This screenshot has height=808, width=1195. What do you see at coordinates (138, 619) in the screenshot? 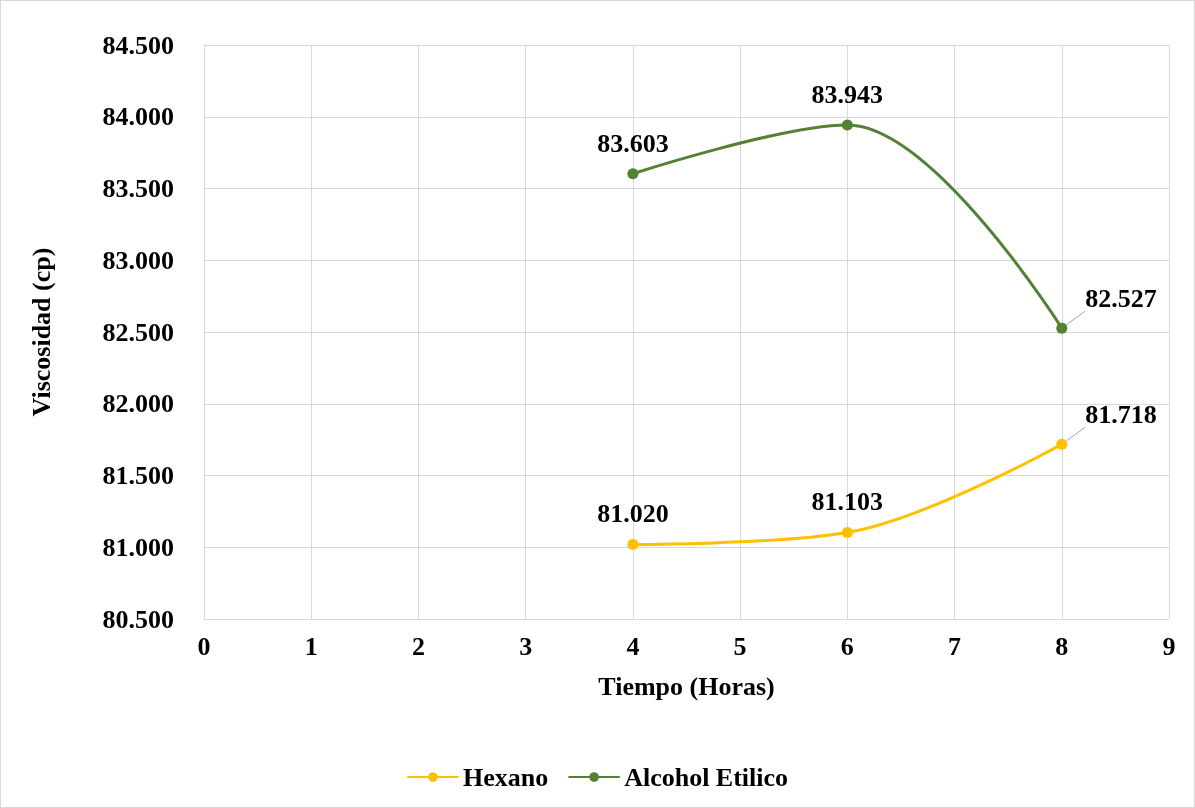
I see `y-tick-label: 80.500` at bounding box center [138, 619].